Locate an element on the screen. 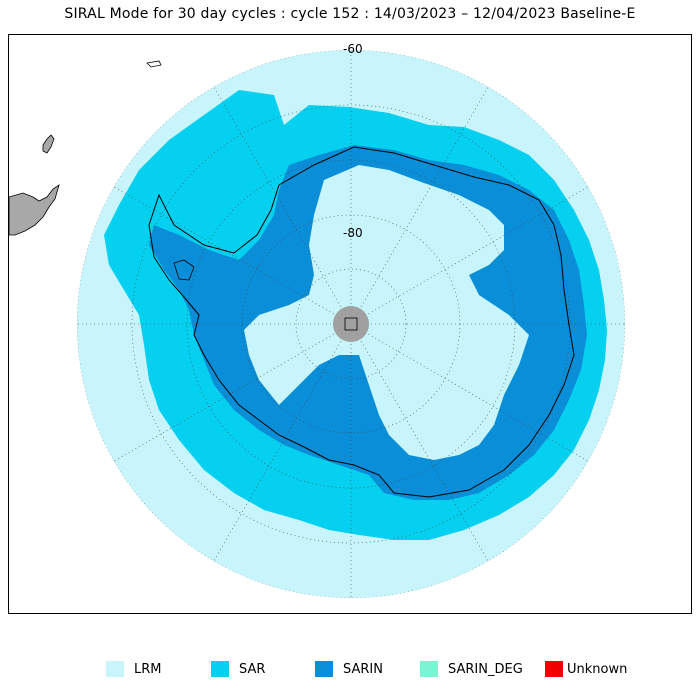 The width and height of the screenshot is (700, 700). legend-label-sarin-deg: SARIN_DEG is located at coordinates (485, 669).